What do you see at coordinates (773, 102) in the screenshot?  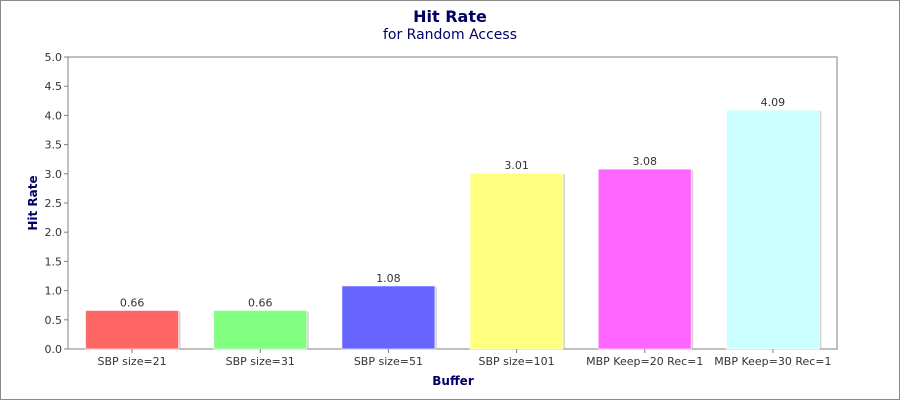 I see `bar-value-label: 4.09` at bounding box center [773, 102].